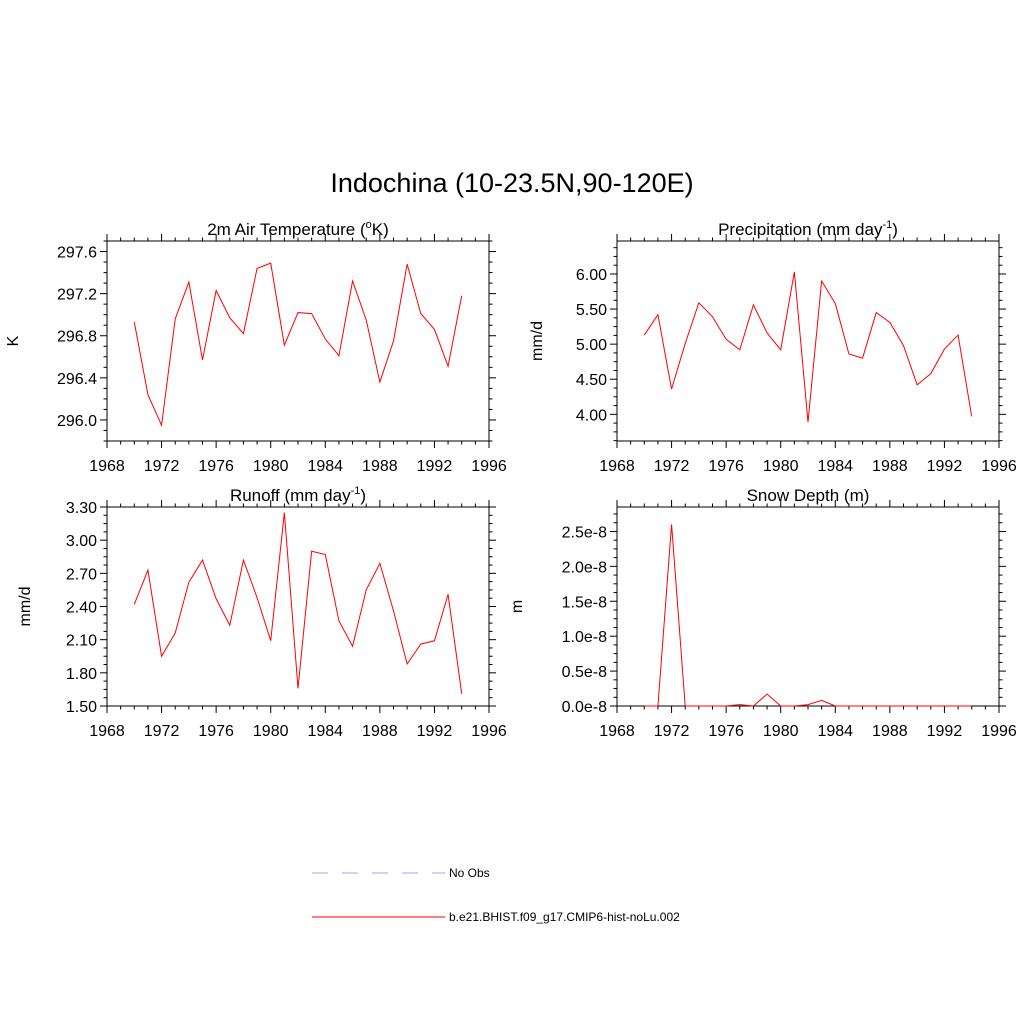 This screenshot has width=1024, height=1024. I want to click on y-tick-label: 1.80, so click(81, 674).